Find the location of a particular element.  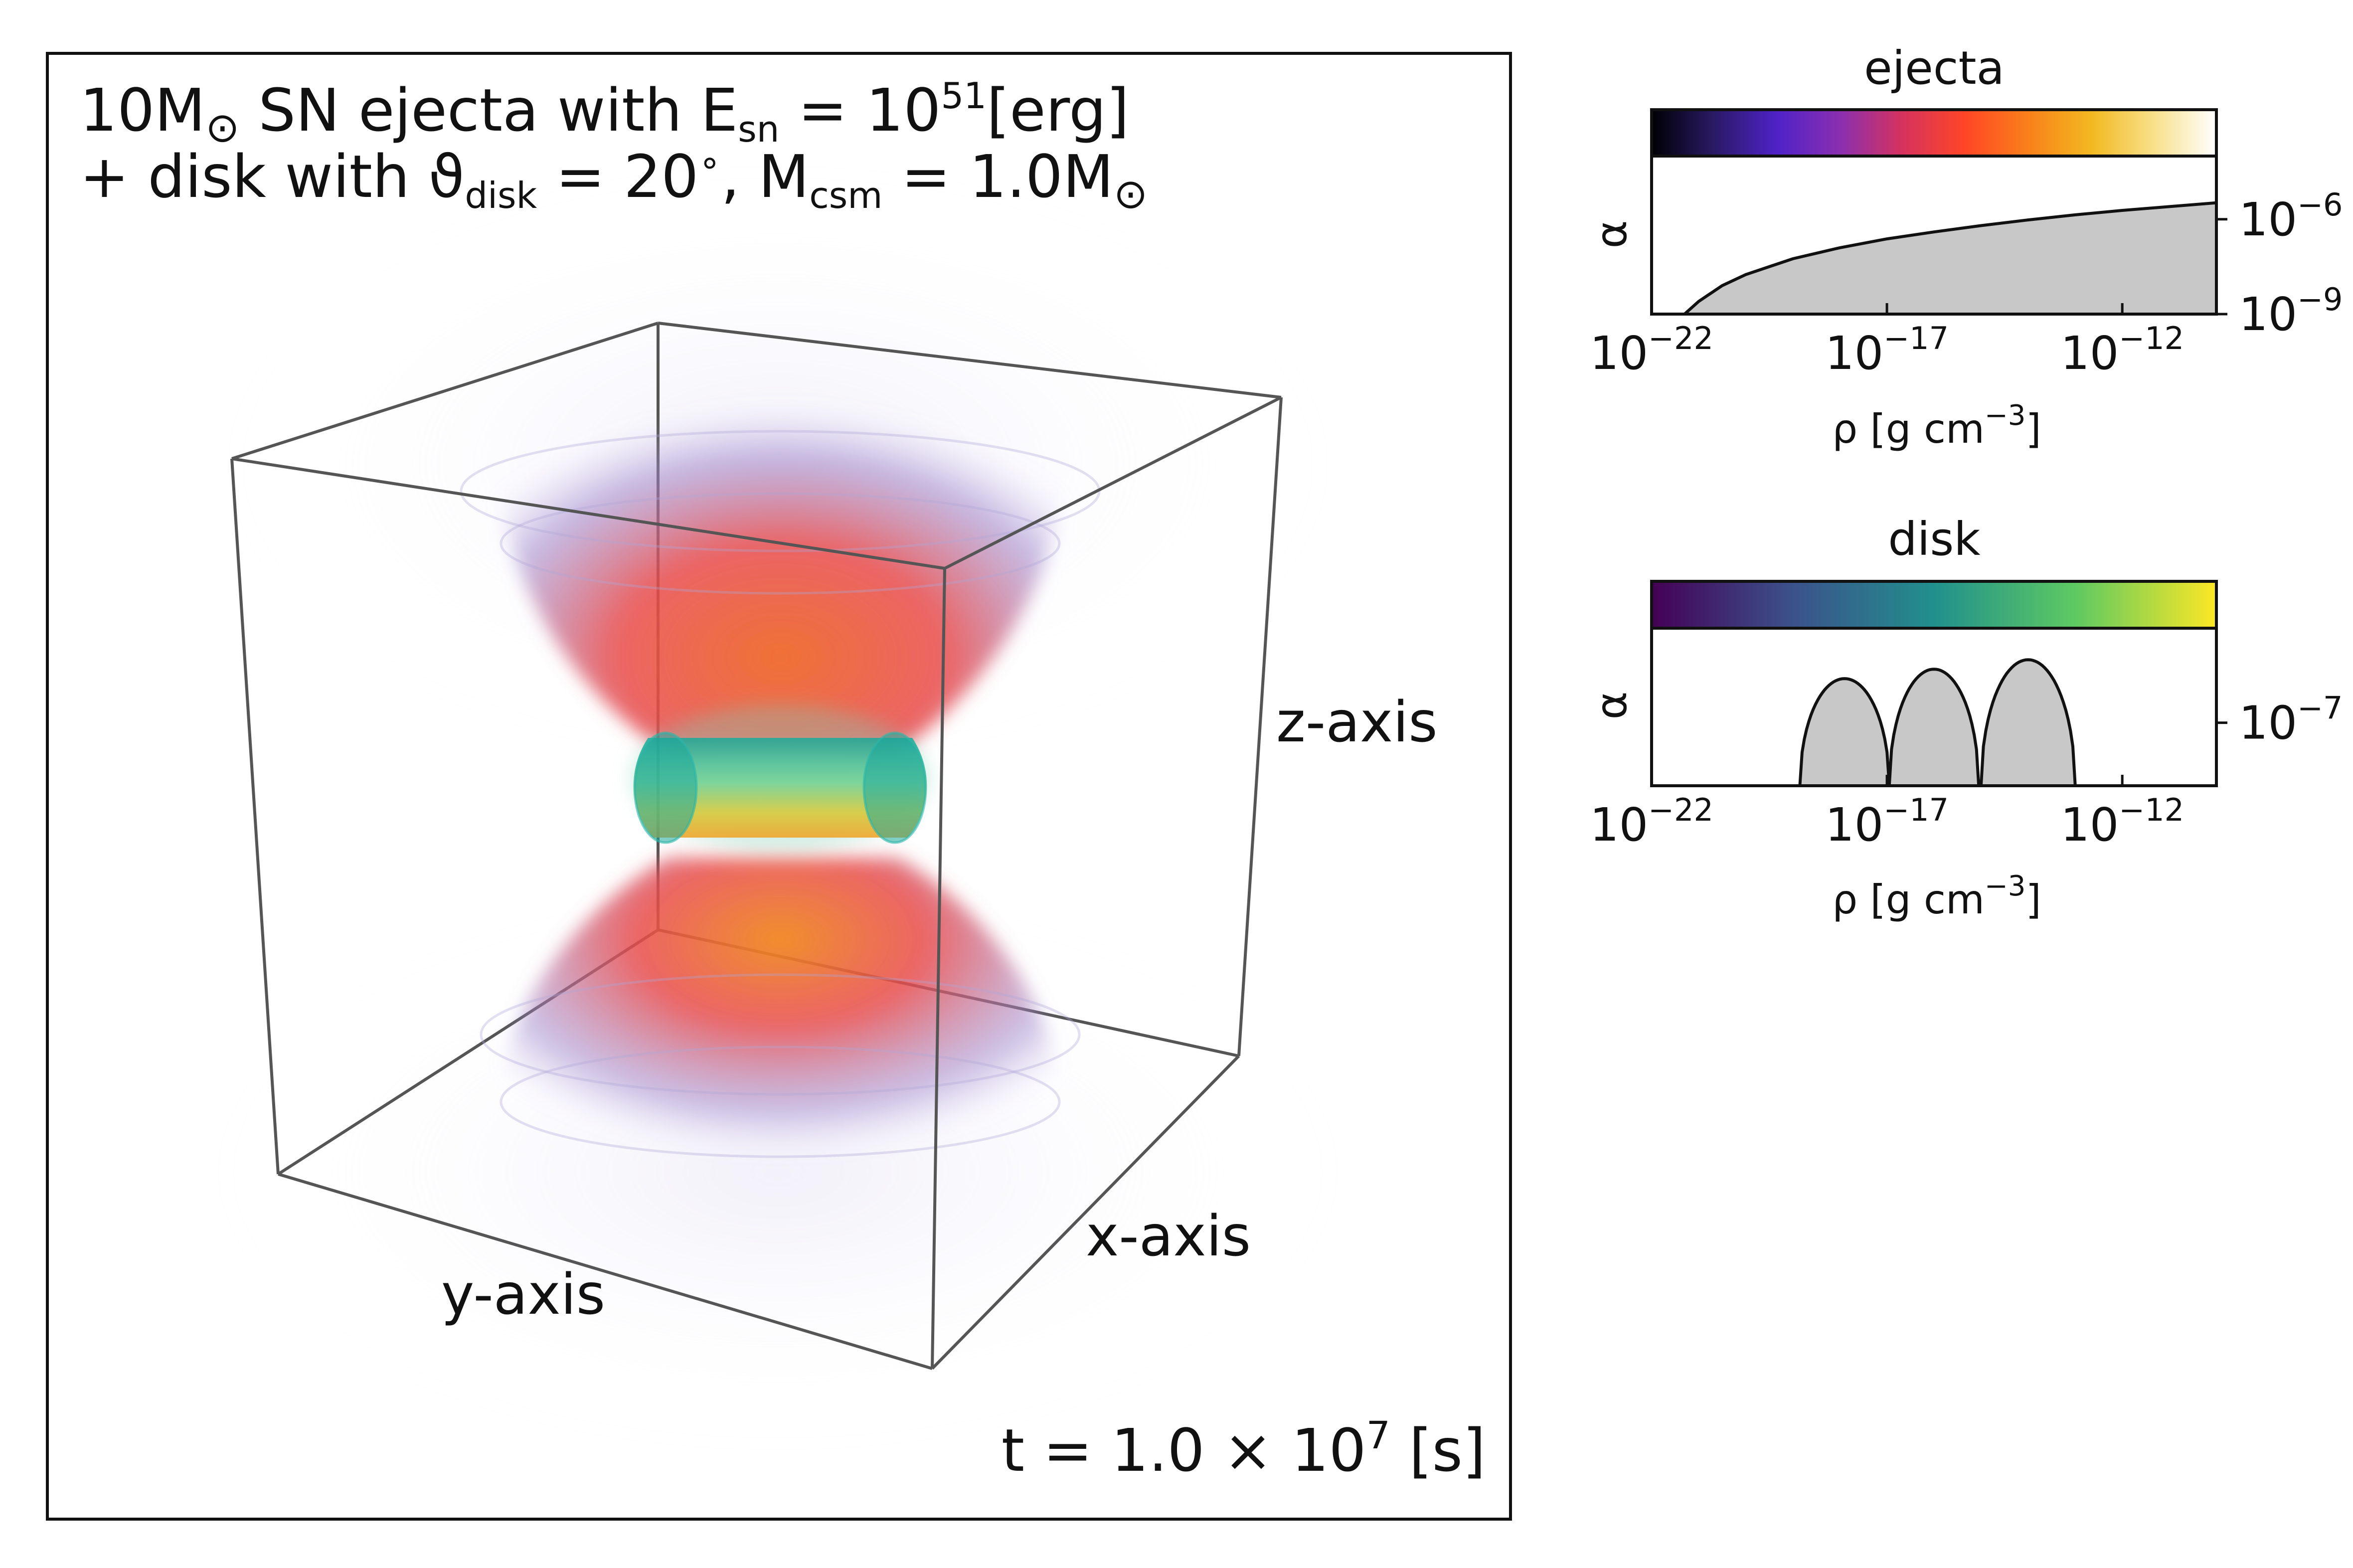

disk-ytick-label: 10−7 is located at coordinates (2291, 720).